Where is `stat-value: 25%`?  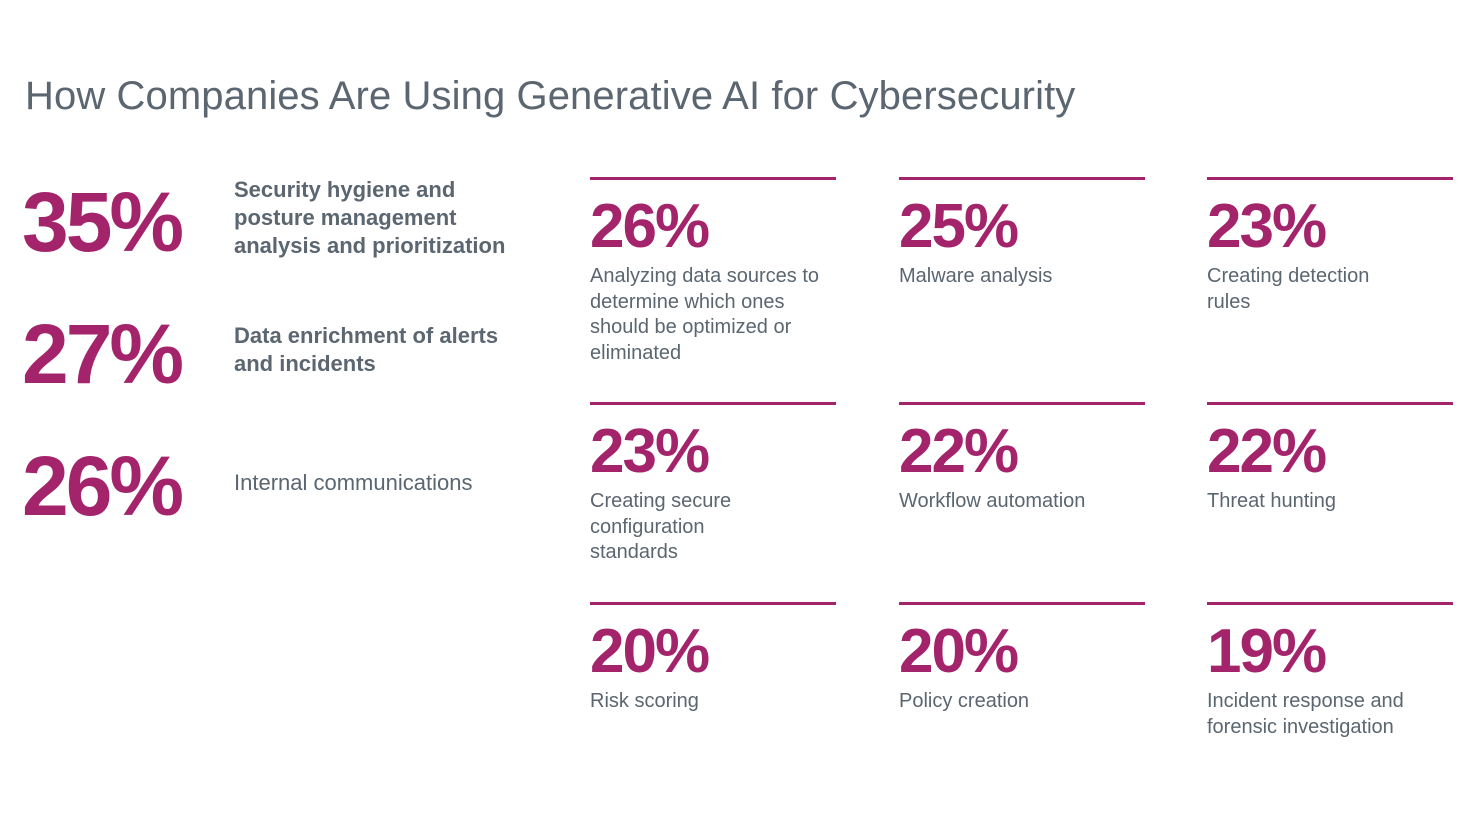 stat-value: 25% is located at coordinates (959, 226).